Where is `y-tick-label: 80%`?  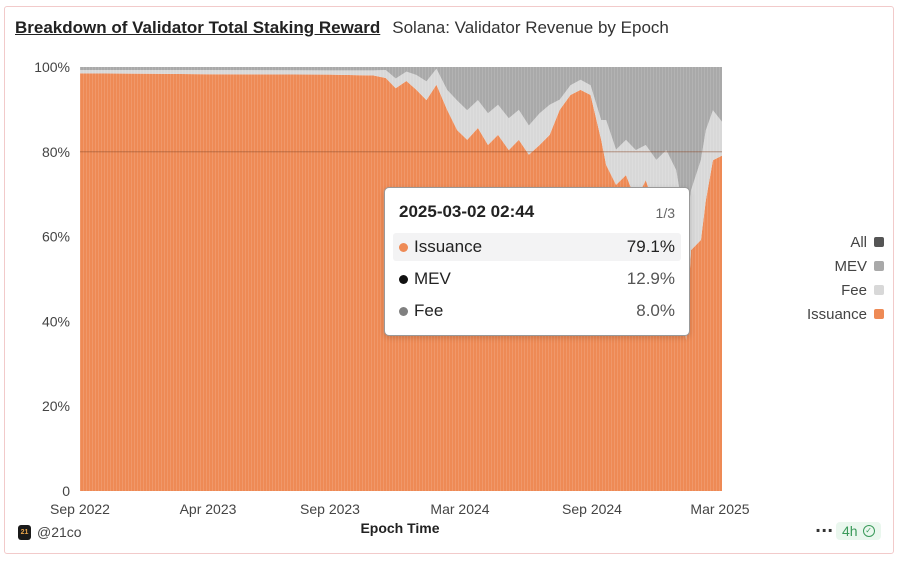 y-tick-label: 80% is located at coordinates (56, 152).